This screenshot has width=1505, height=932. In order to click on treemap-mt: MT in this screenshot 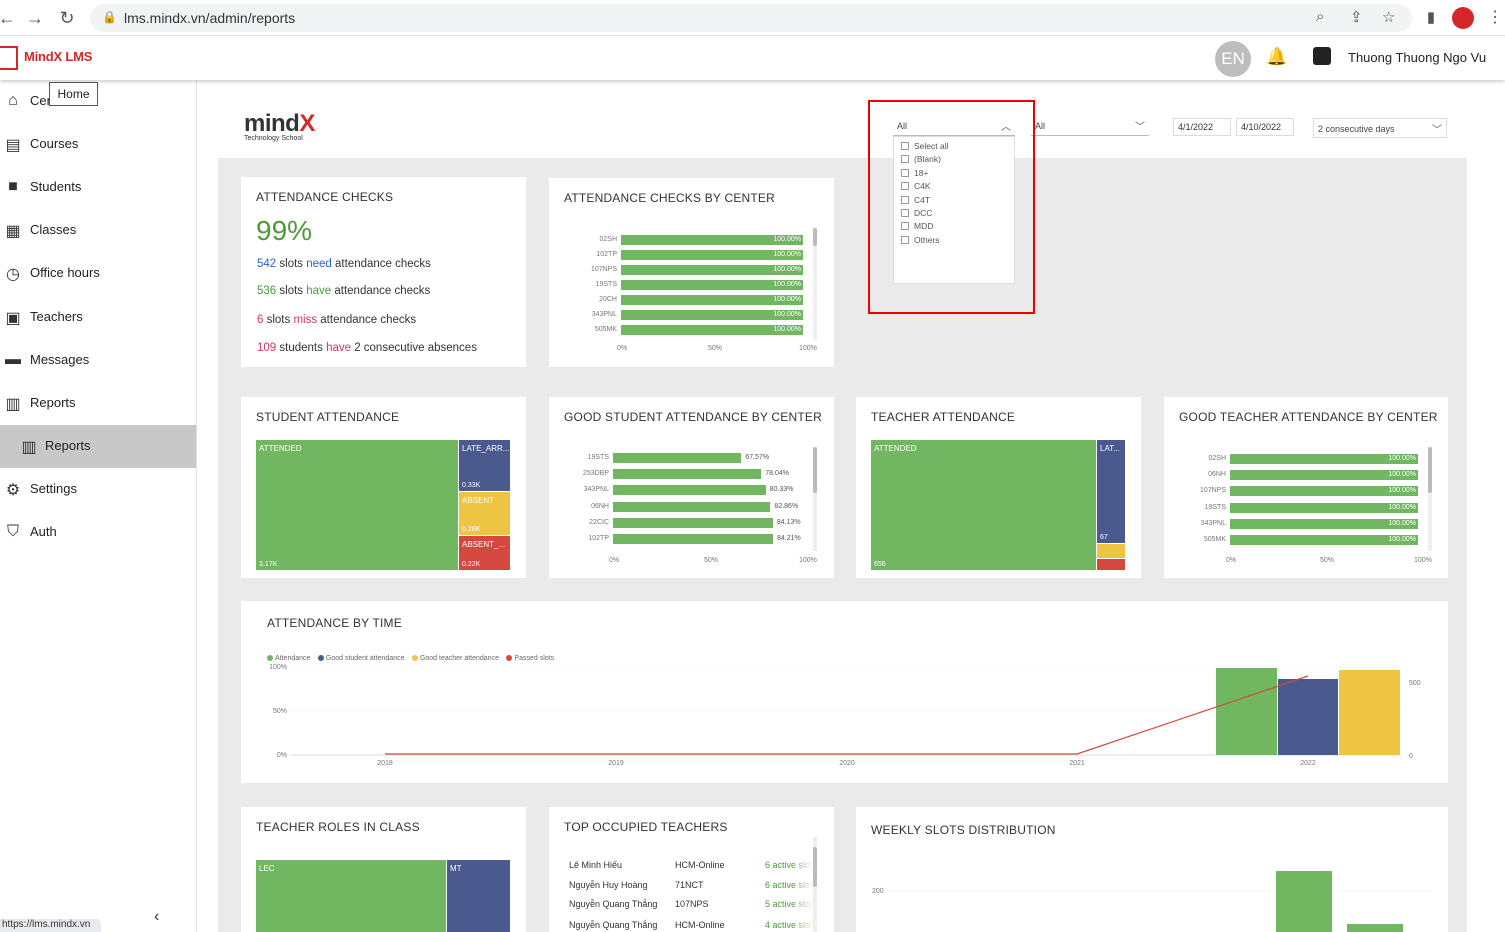, I will do `click(478, 896)`.